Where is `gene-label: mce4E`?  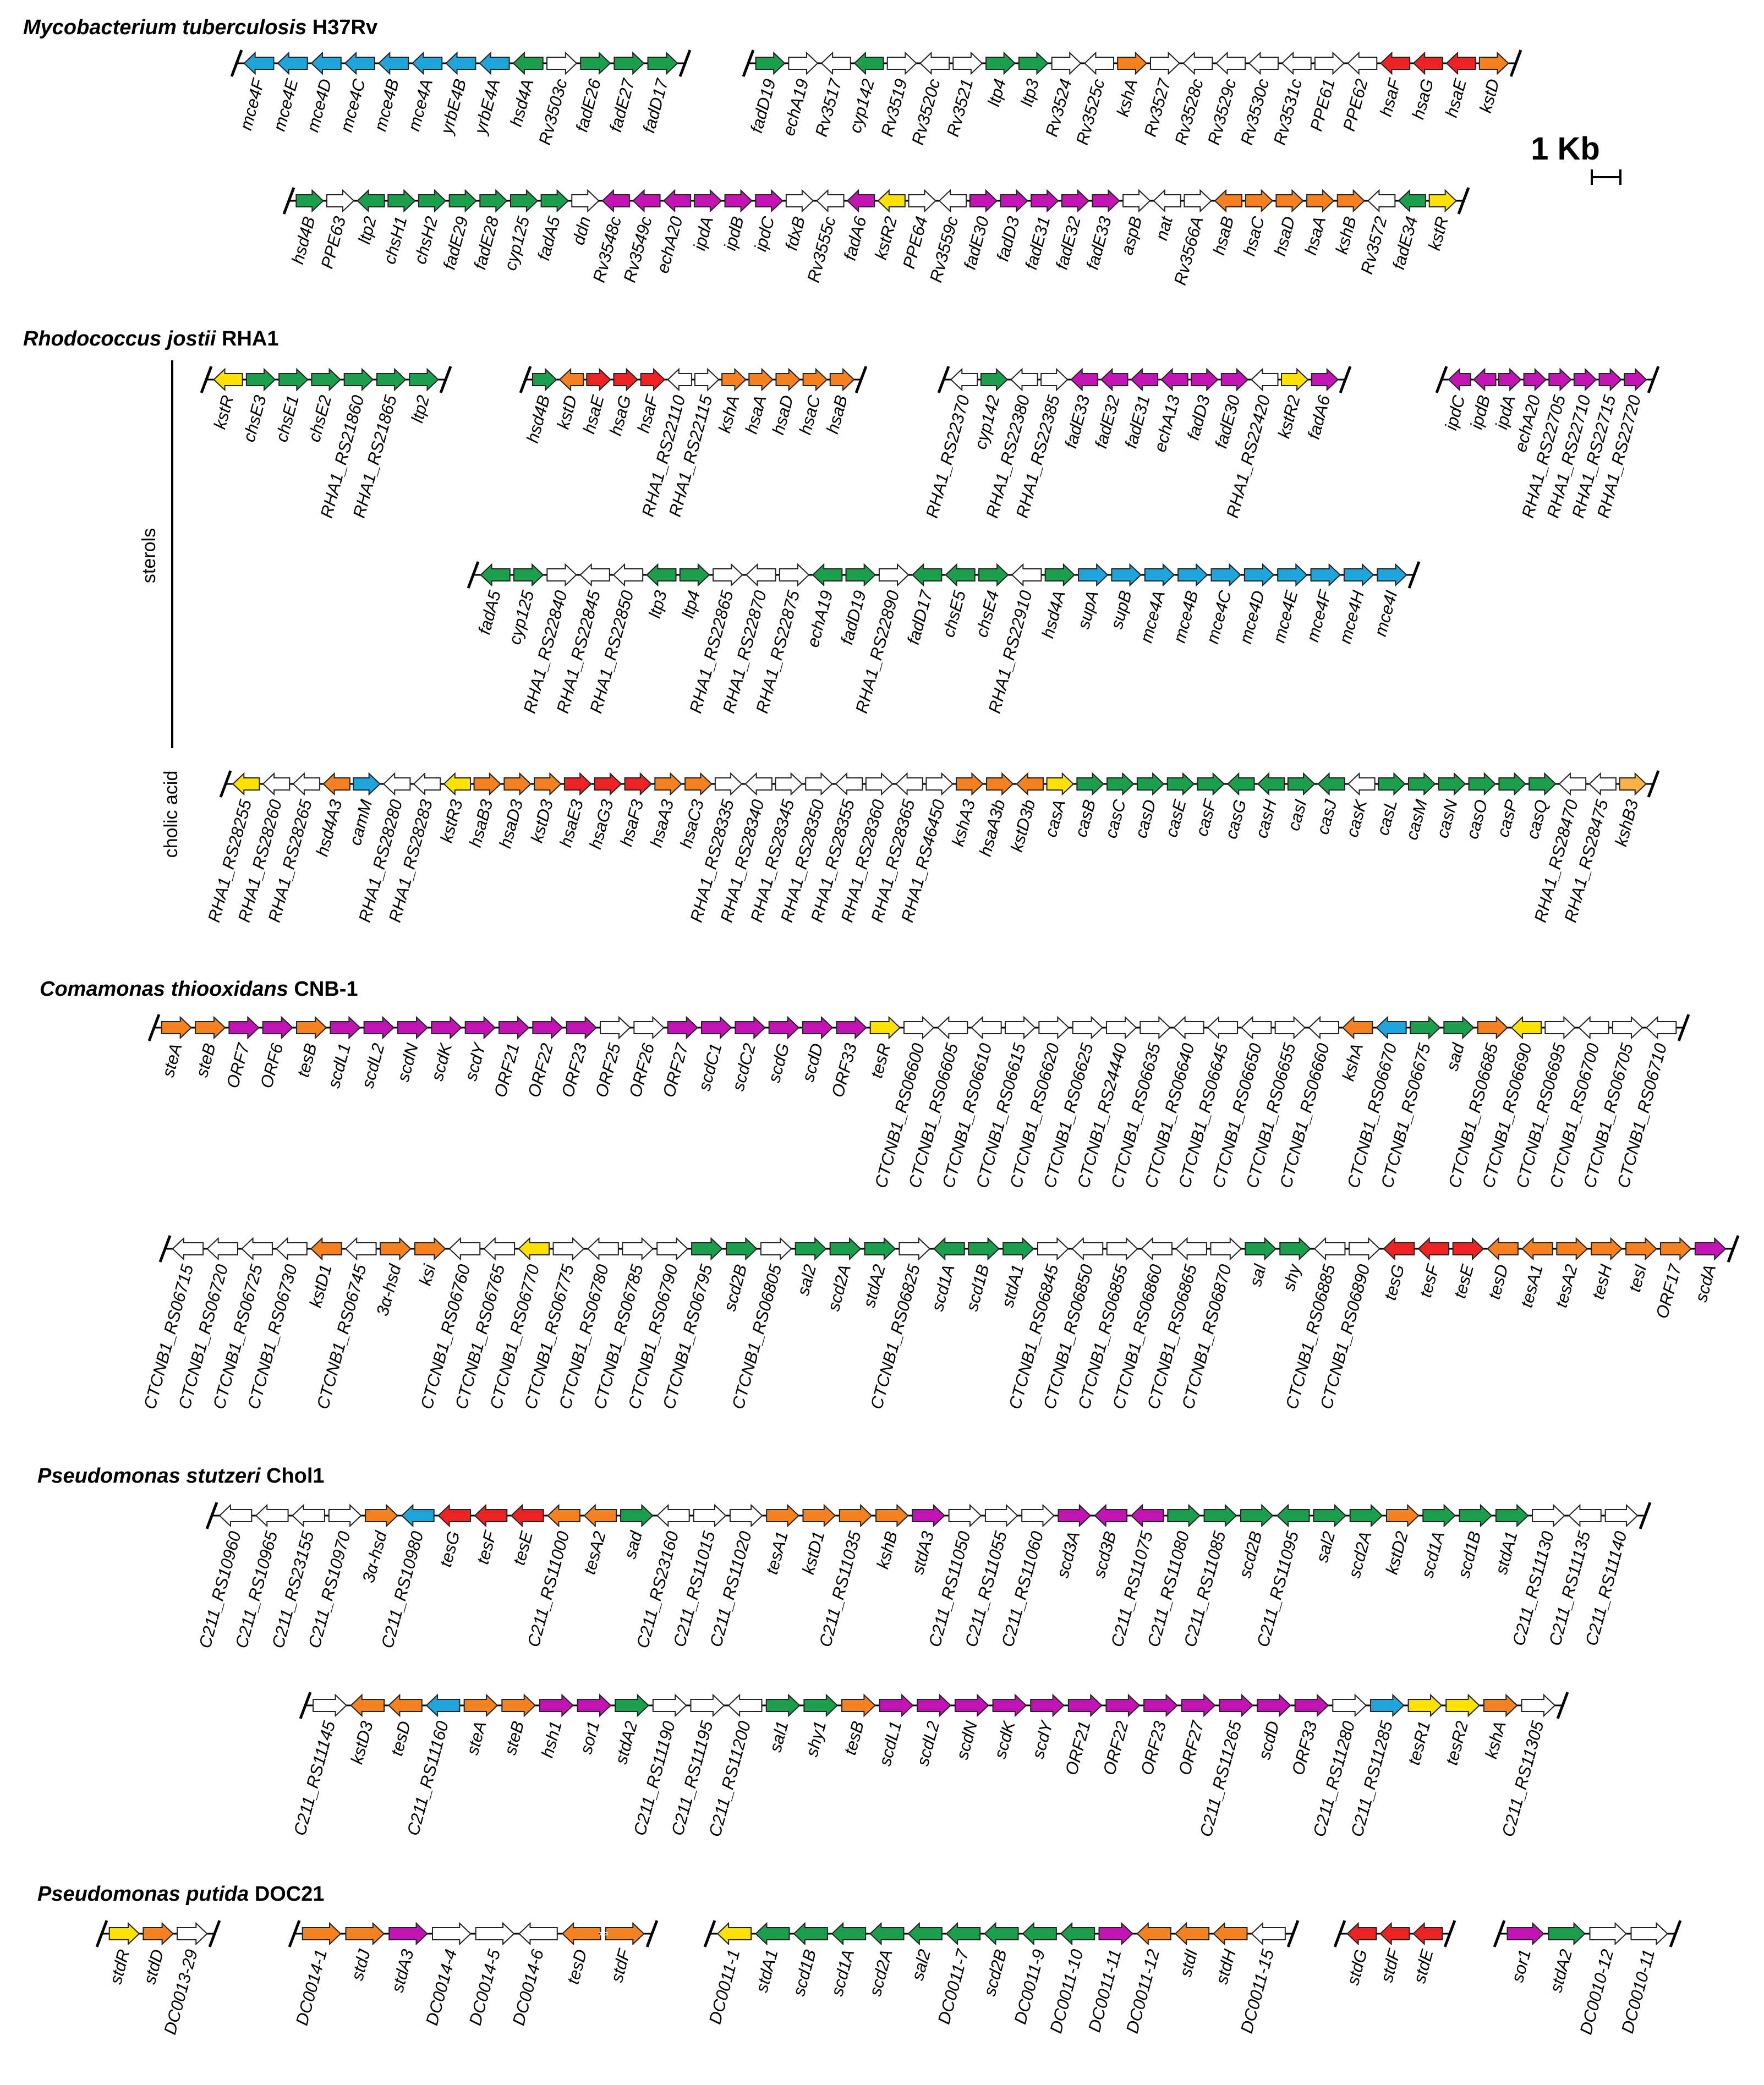
gene-label: mce4E is located at coordinates (1285, 617).